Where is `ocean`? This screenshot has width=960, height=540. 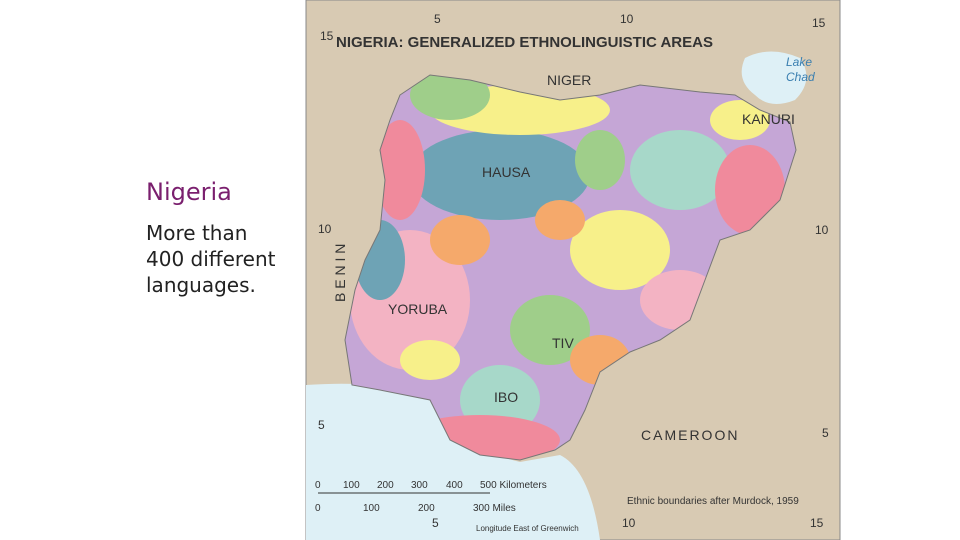
ocean is located at coordinates (453, 461).